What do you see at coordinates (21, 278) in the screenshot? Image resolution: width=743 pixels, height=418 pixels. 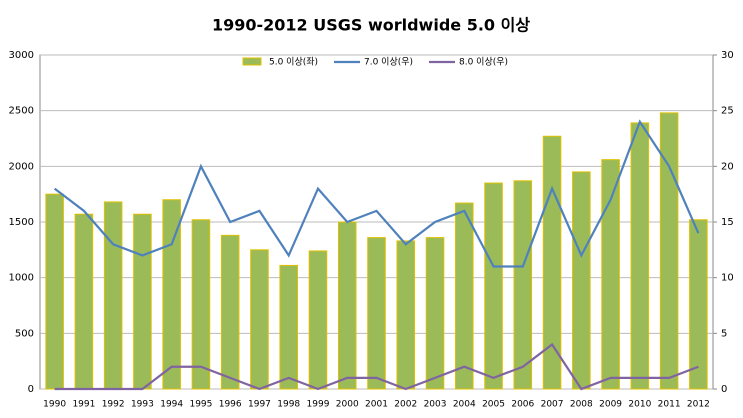 I see `y-tick-label: 1000` at bounding box center [21, 278].